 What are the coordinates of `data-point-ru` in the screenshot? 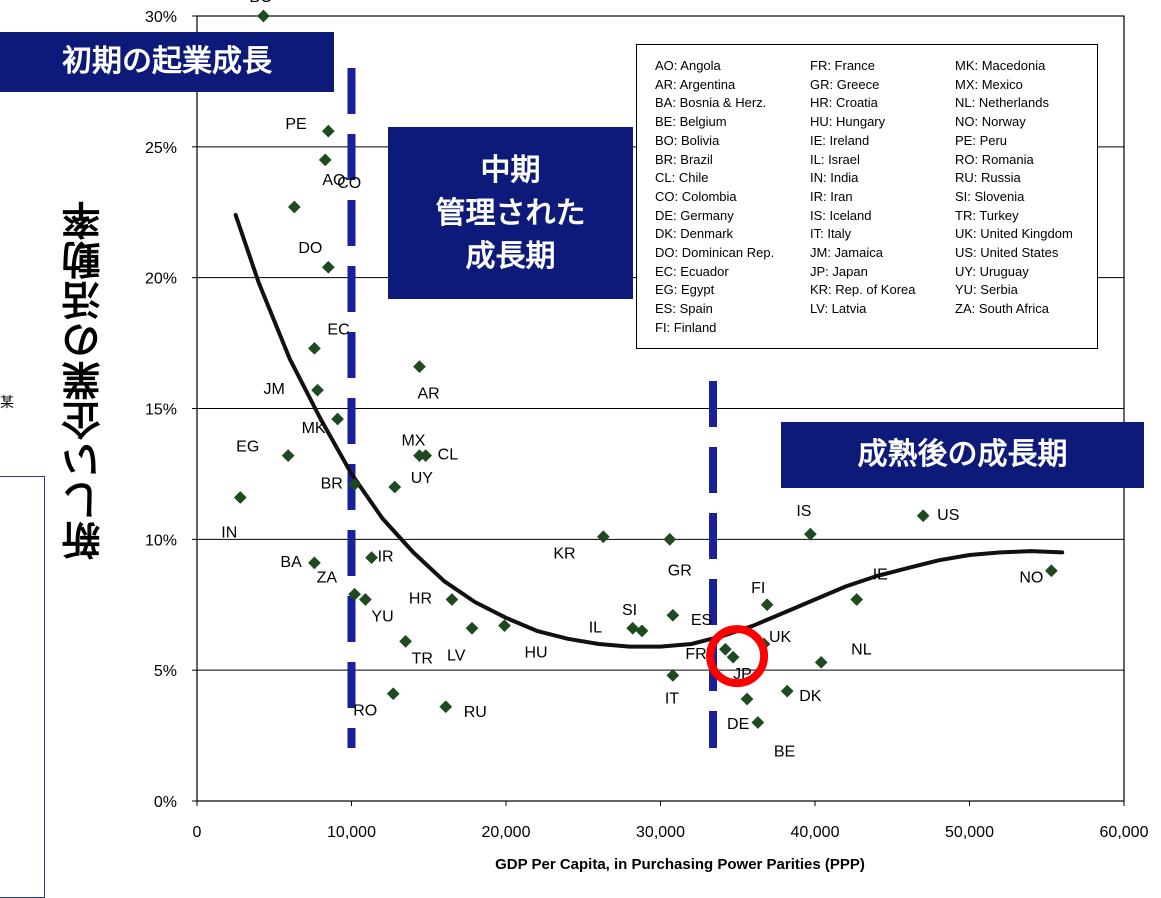 It's located at (446, 707).